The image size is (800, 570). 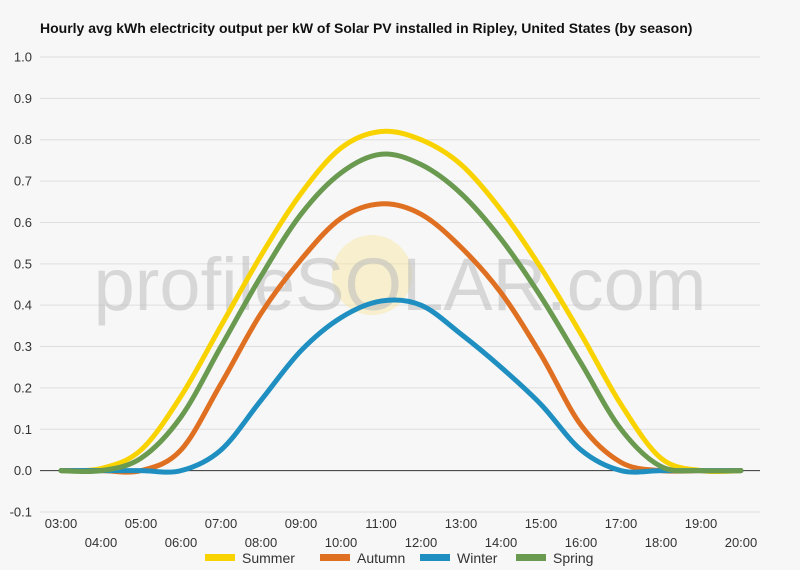 I want to click on x-tick-label: 07:00, so click(x=221, y=523).